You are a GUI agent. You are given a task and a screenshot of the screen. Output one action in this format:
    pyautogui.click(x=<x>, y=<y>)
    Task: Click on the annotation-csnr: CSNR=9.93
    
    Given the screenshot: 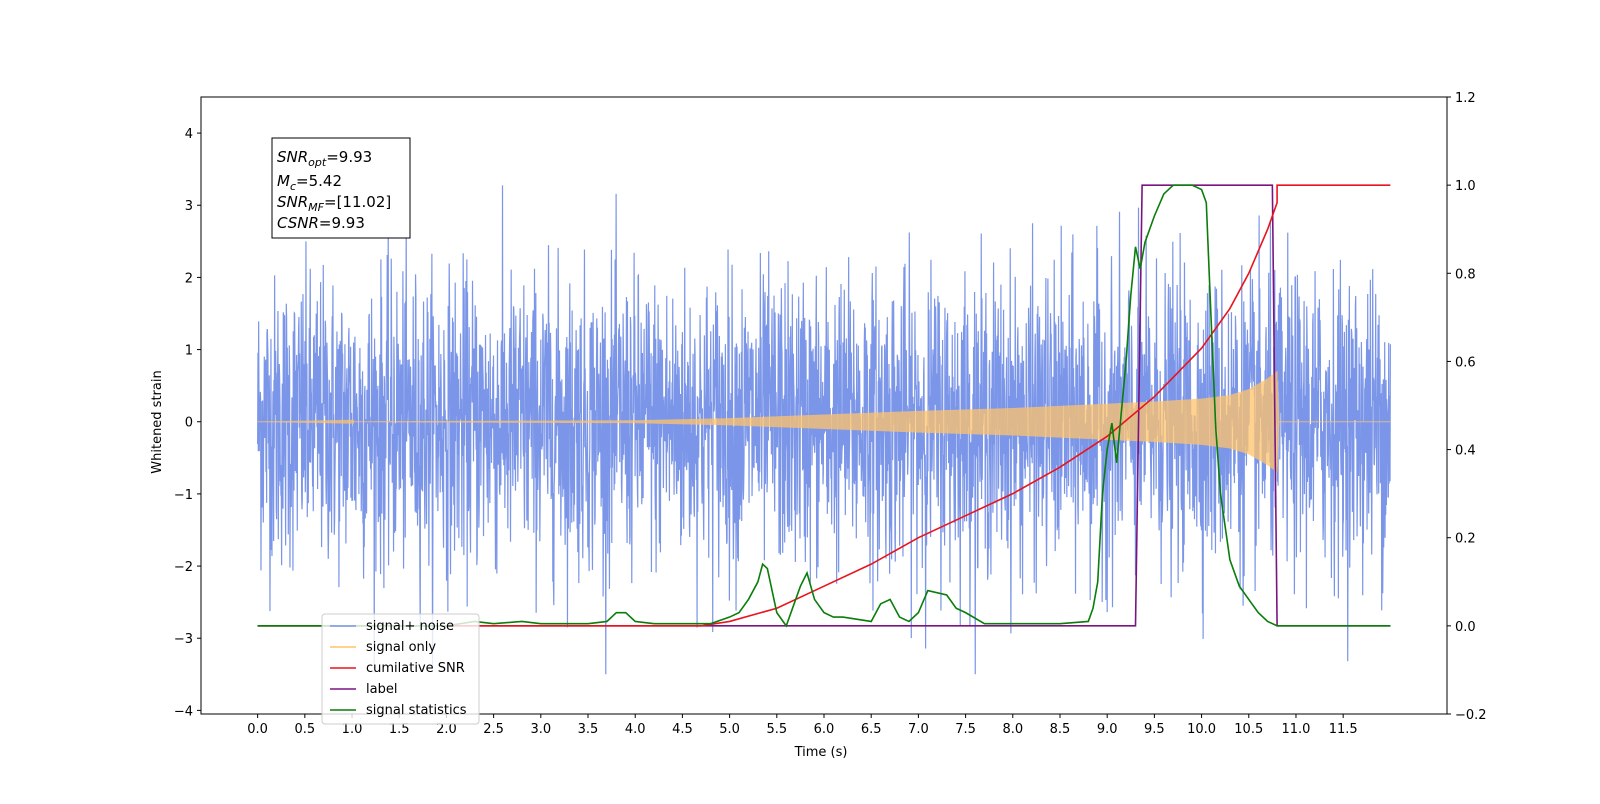 What is the action you would take?
    pyautogui.click(x=321, y=223)
    